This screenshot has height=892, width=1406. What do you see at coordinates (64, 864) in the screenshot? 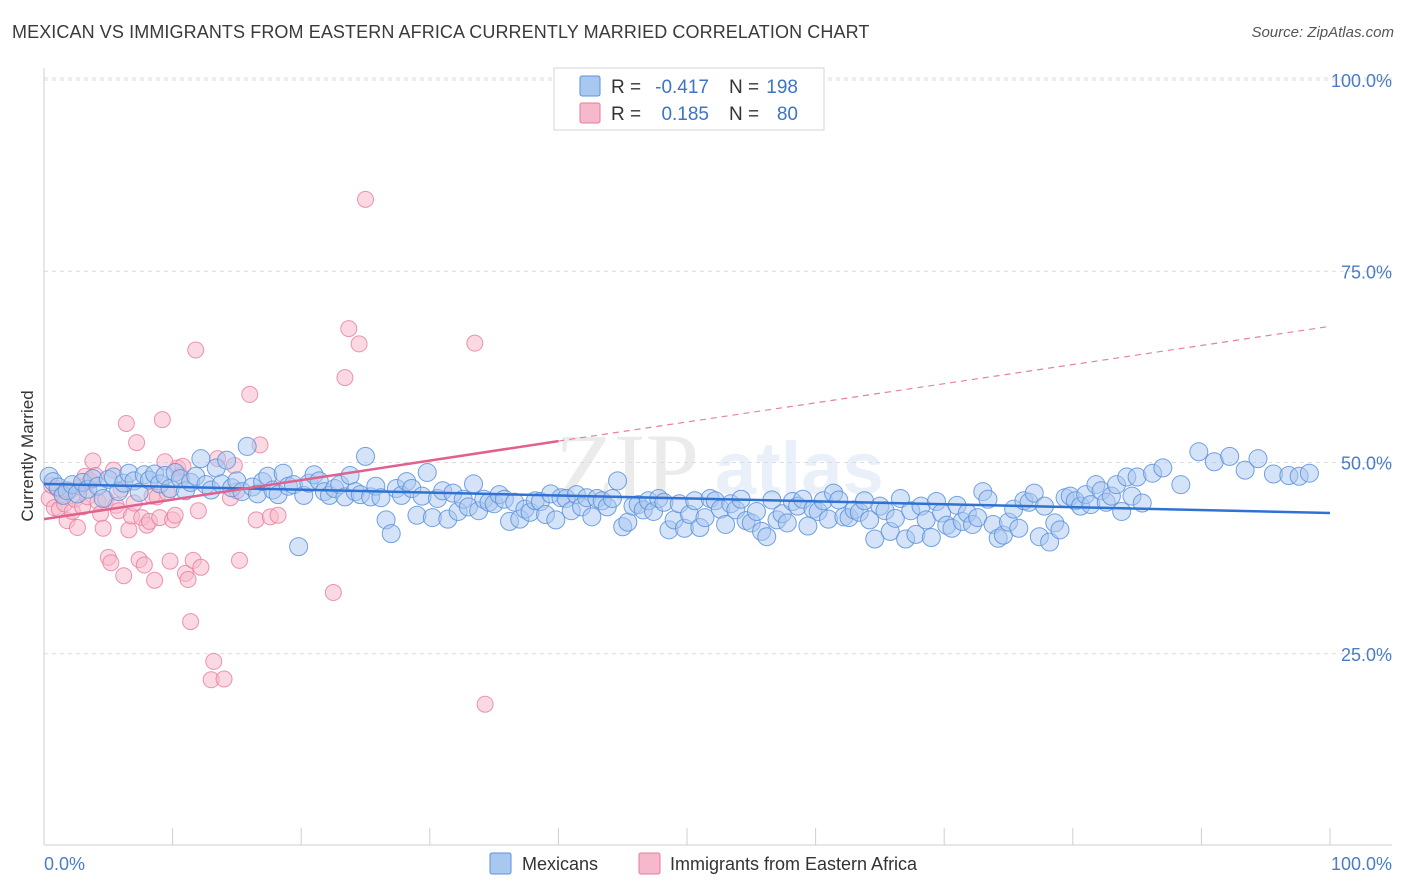
I see `x-tick-label-min: 0.0%` at bounding box center [64, 864].